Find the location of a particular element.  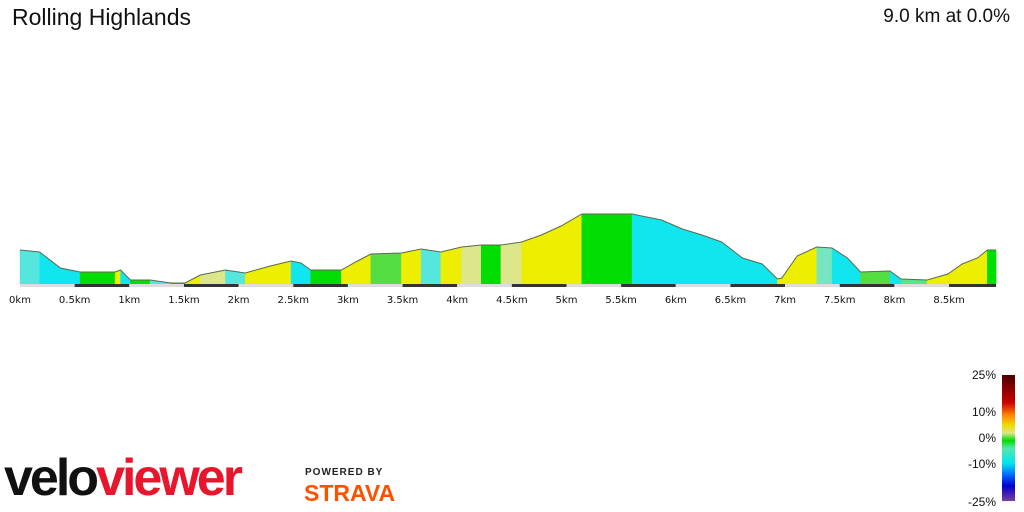

x-tick-label: 3km is located at coordinates (348, 300).